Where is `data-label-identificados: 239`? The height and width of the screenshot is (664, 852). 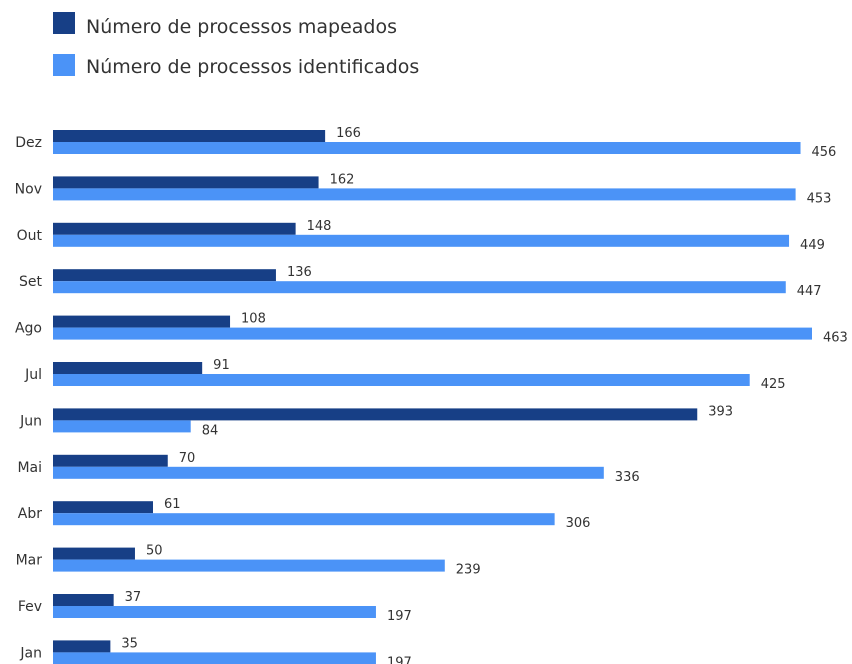 data-label-identificados: 239 is located at coordinates (468, 570).